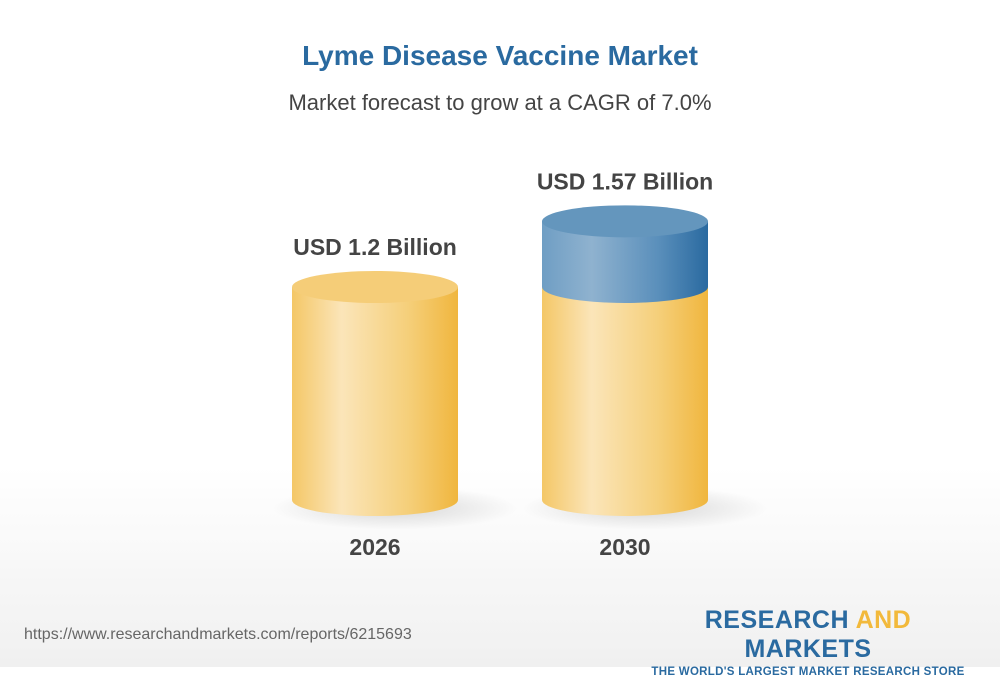 This screenshot has width=1000, height=678. What do you see at coordinates (624, 547) in the screenshot?
I see `category-label: 2030` at bounding box center [624, 547].